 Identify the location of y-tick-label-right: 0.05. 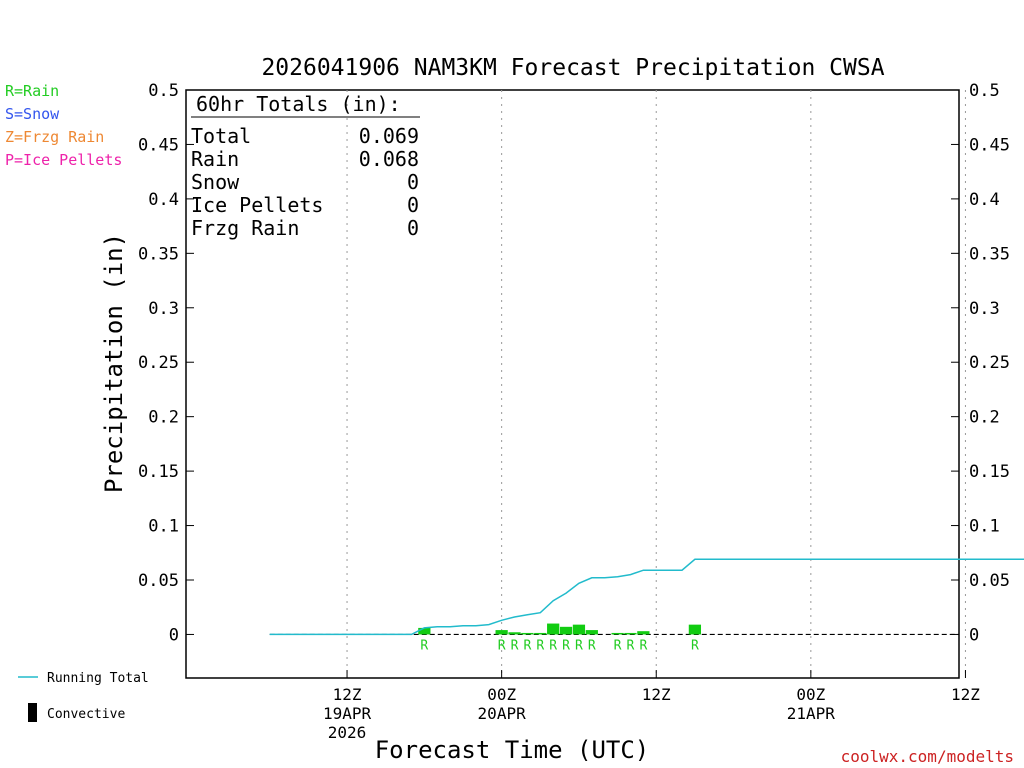
(989, 581).